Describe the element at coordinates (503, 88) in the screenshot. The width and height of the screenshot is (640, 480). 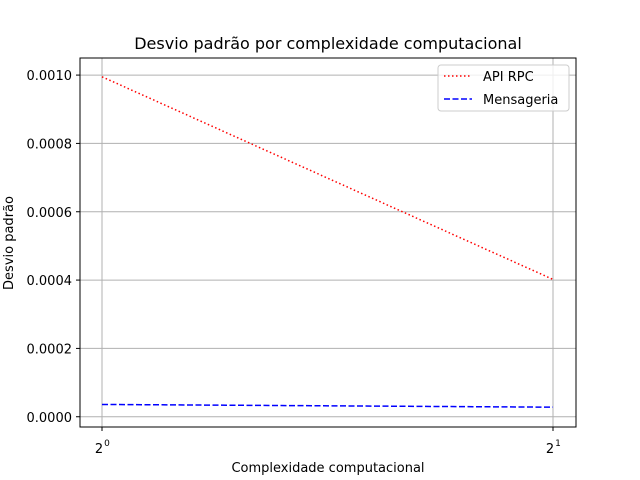
I see `legend: API RPC Mensageria` at that location.